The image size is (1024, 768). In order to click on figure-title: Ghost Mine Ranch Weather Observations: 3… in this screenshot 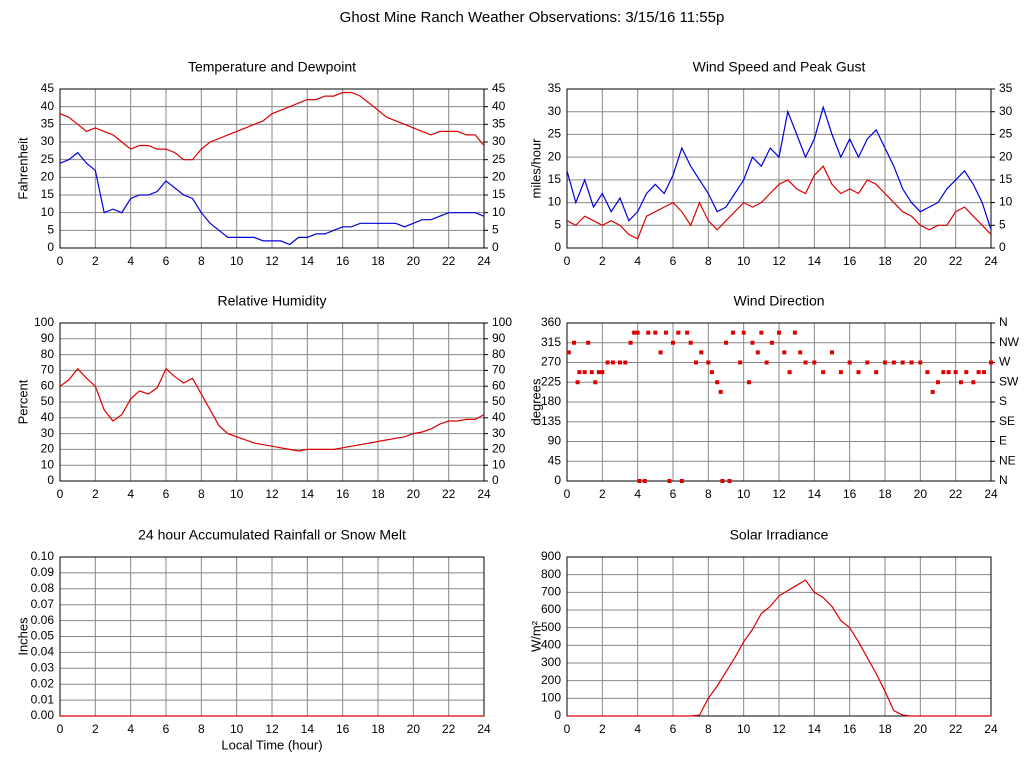, I will do `click(532, 17)`.